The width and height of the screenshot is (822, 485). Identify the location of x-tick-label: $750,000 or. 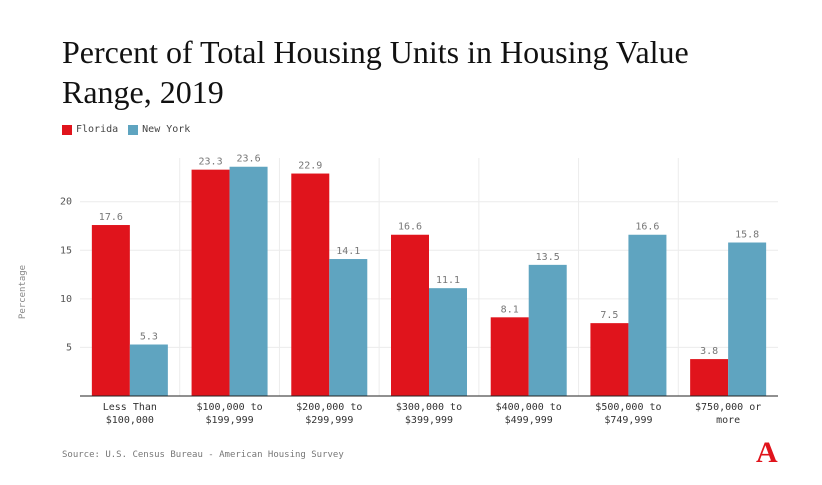
(728, 407).